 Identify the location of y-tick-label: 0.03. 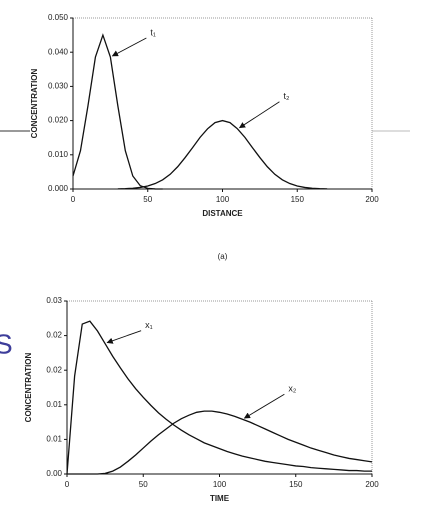
(54, 300).